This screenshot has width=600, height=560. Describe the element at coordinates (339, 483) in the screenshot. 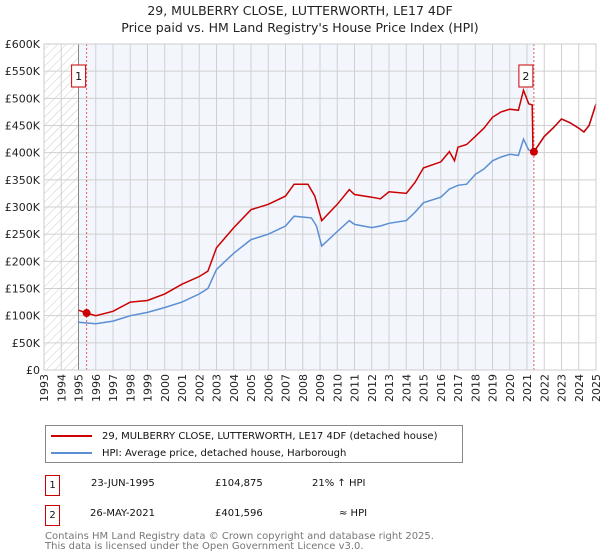

I see `transaction-hpi: 21% ↑ HPI` at that location.